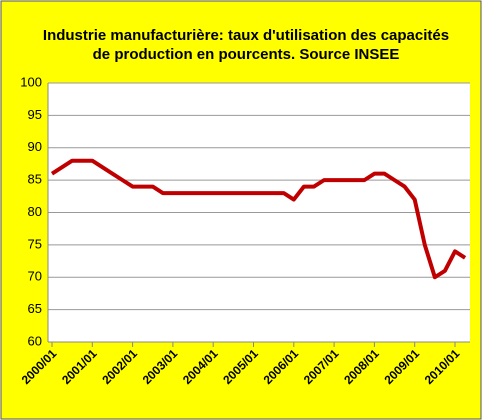 The image size is (482, 420). What do you see at coordinates (35, 211) in the screenshot?
I see `y-tick-label: 80` at bounding box center [35, 211].